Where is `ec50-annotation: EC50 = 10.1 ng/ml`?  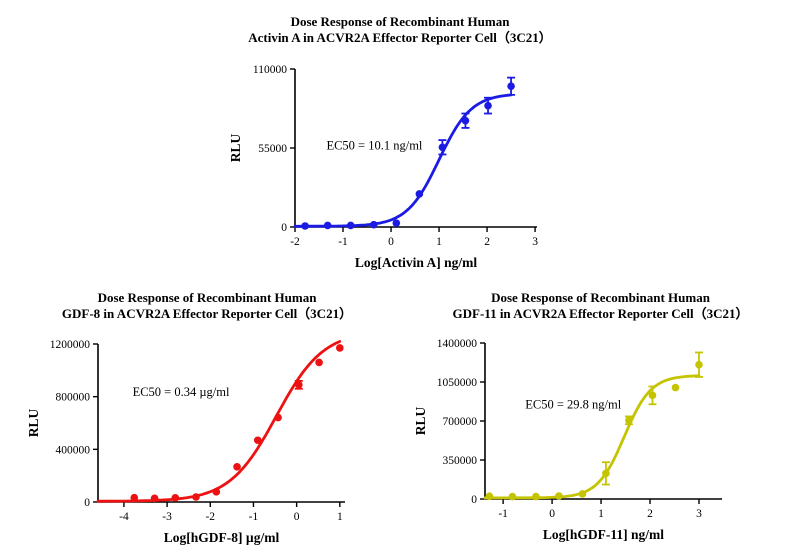
ec50-annotation: EC50 = 10.1 ng/ml is located at coordinates (374, 146).